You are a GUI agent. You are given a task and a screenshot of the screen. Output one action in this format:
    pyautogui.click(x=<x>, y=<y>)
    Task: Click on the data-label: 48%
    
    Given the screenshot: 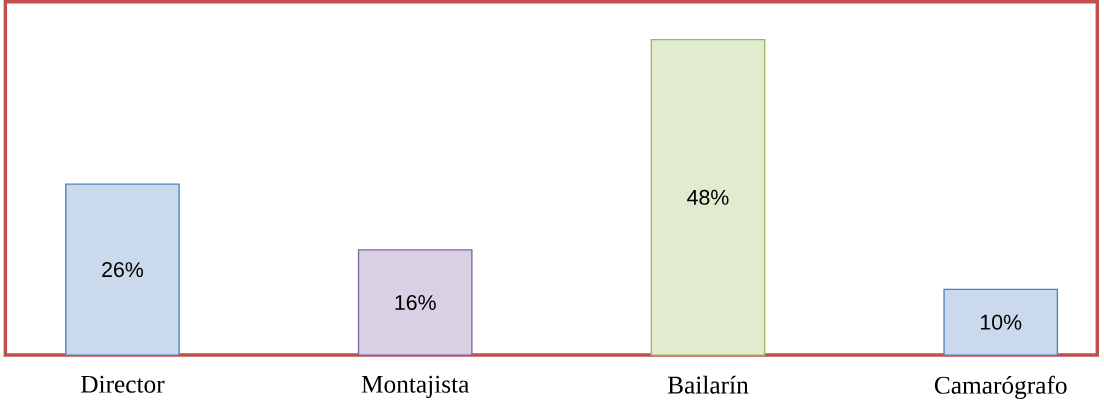 What is the action you would take?
    pyautogui.click(x=708, y=197)
    